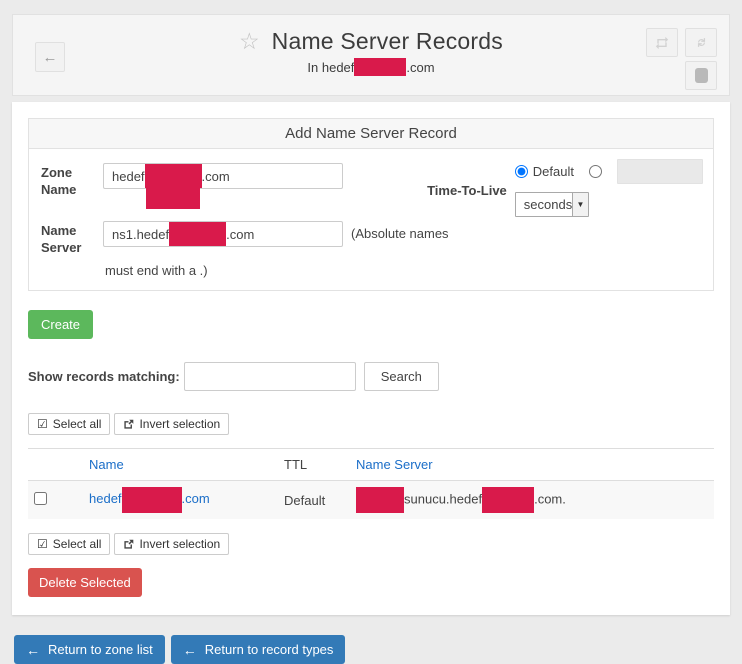 This screenshot has width=742, height=664. Describe the element at coordinates (61, 324) in the screenshot. I see `create-button: Create` at that location.